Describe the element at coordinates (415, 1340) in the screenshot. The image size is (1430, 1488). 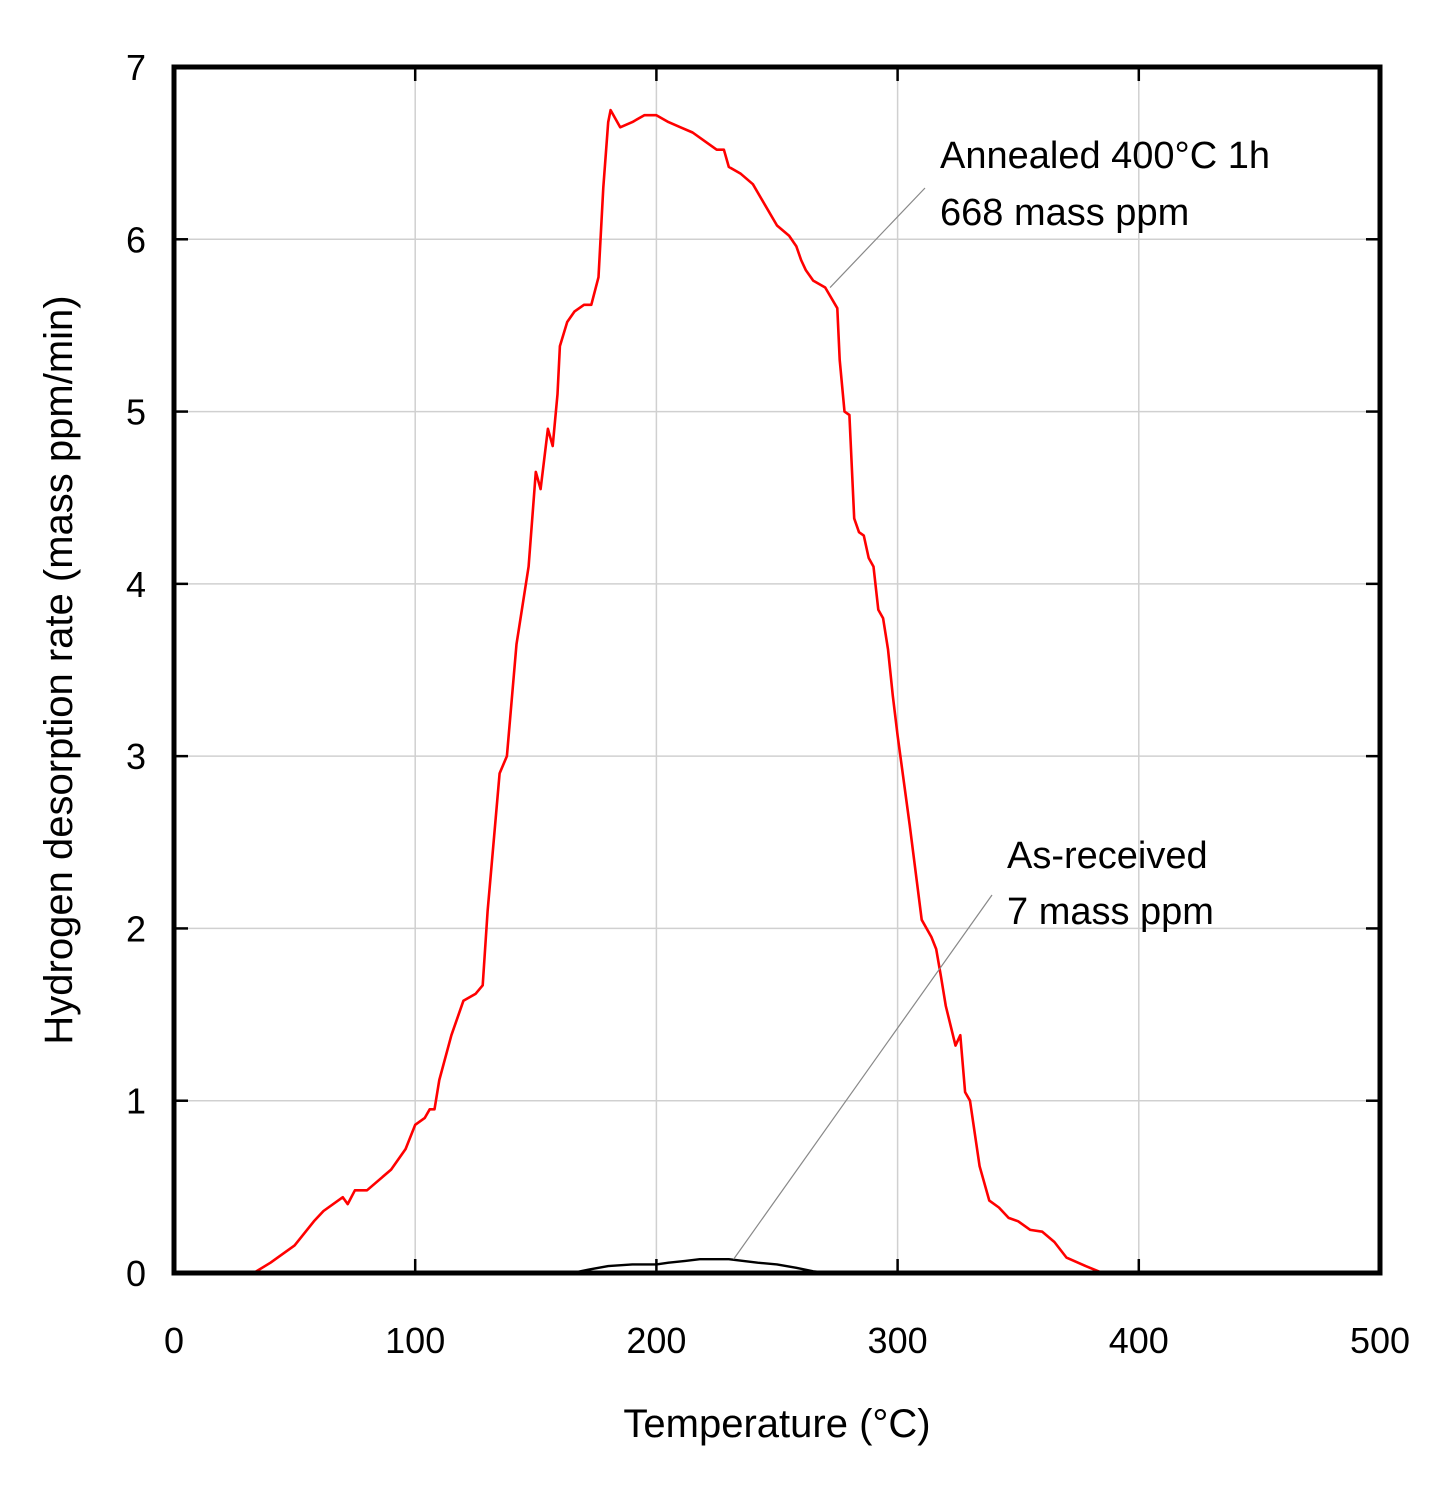
I see `x-tick-label: 100` at that location.